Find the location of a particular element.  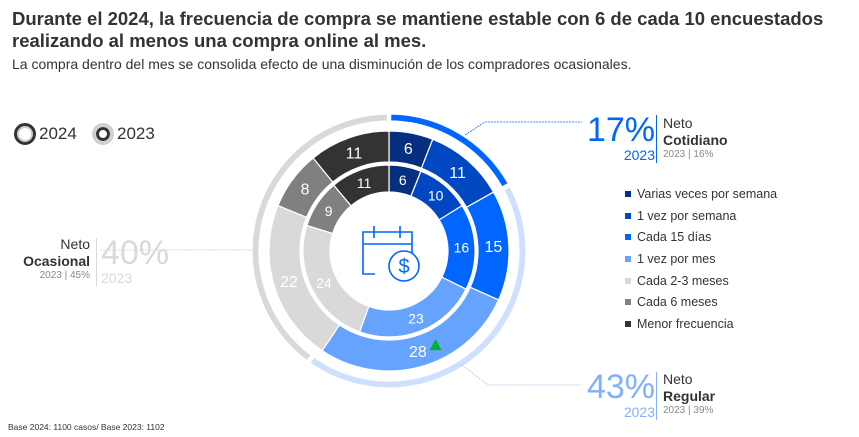

legend-label: 2024 is located at coordinates (58, 133).